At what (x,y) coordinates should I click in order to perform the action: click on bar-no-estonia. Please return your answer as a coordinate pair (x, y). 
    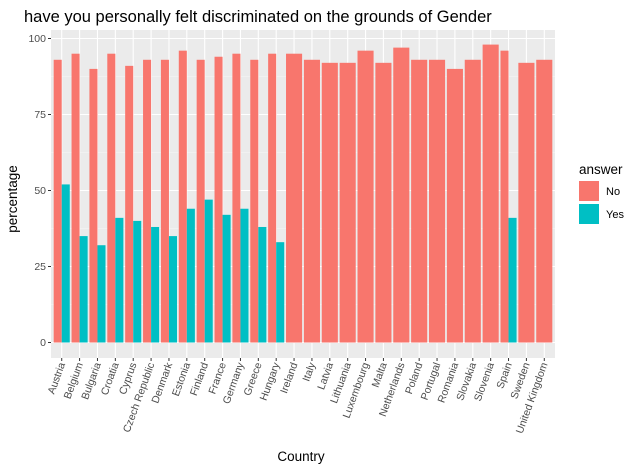
    Looking at the image, I should click on (182, 196).